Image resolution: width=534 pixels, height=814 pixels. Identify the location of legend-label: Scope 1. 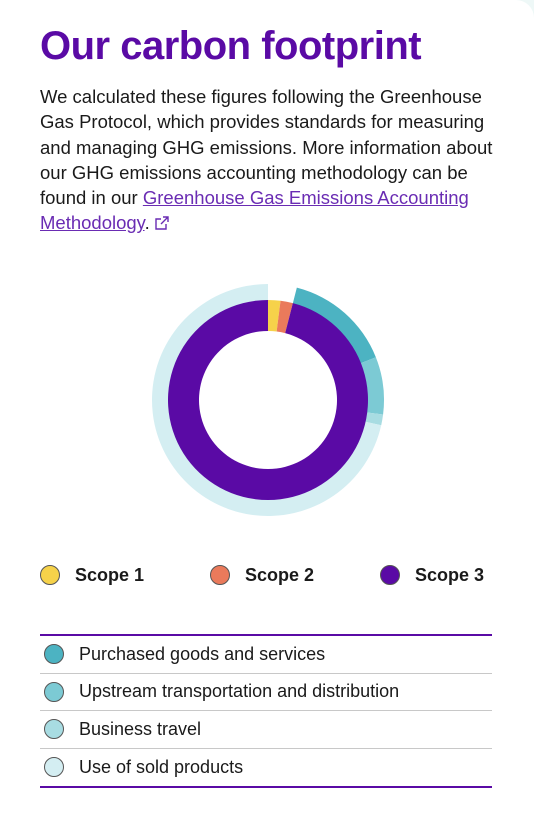
(110, 574).